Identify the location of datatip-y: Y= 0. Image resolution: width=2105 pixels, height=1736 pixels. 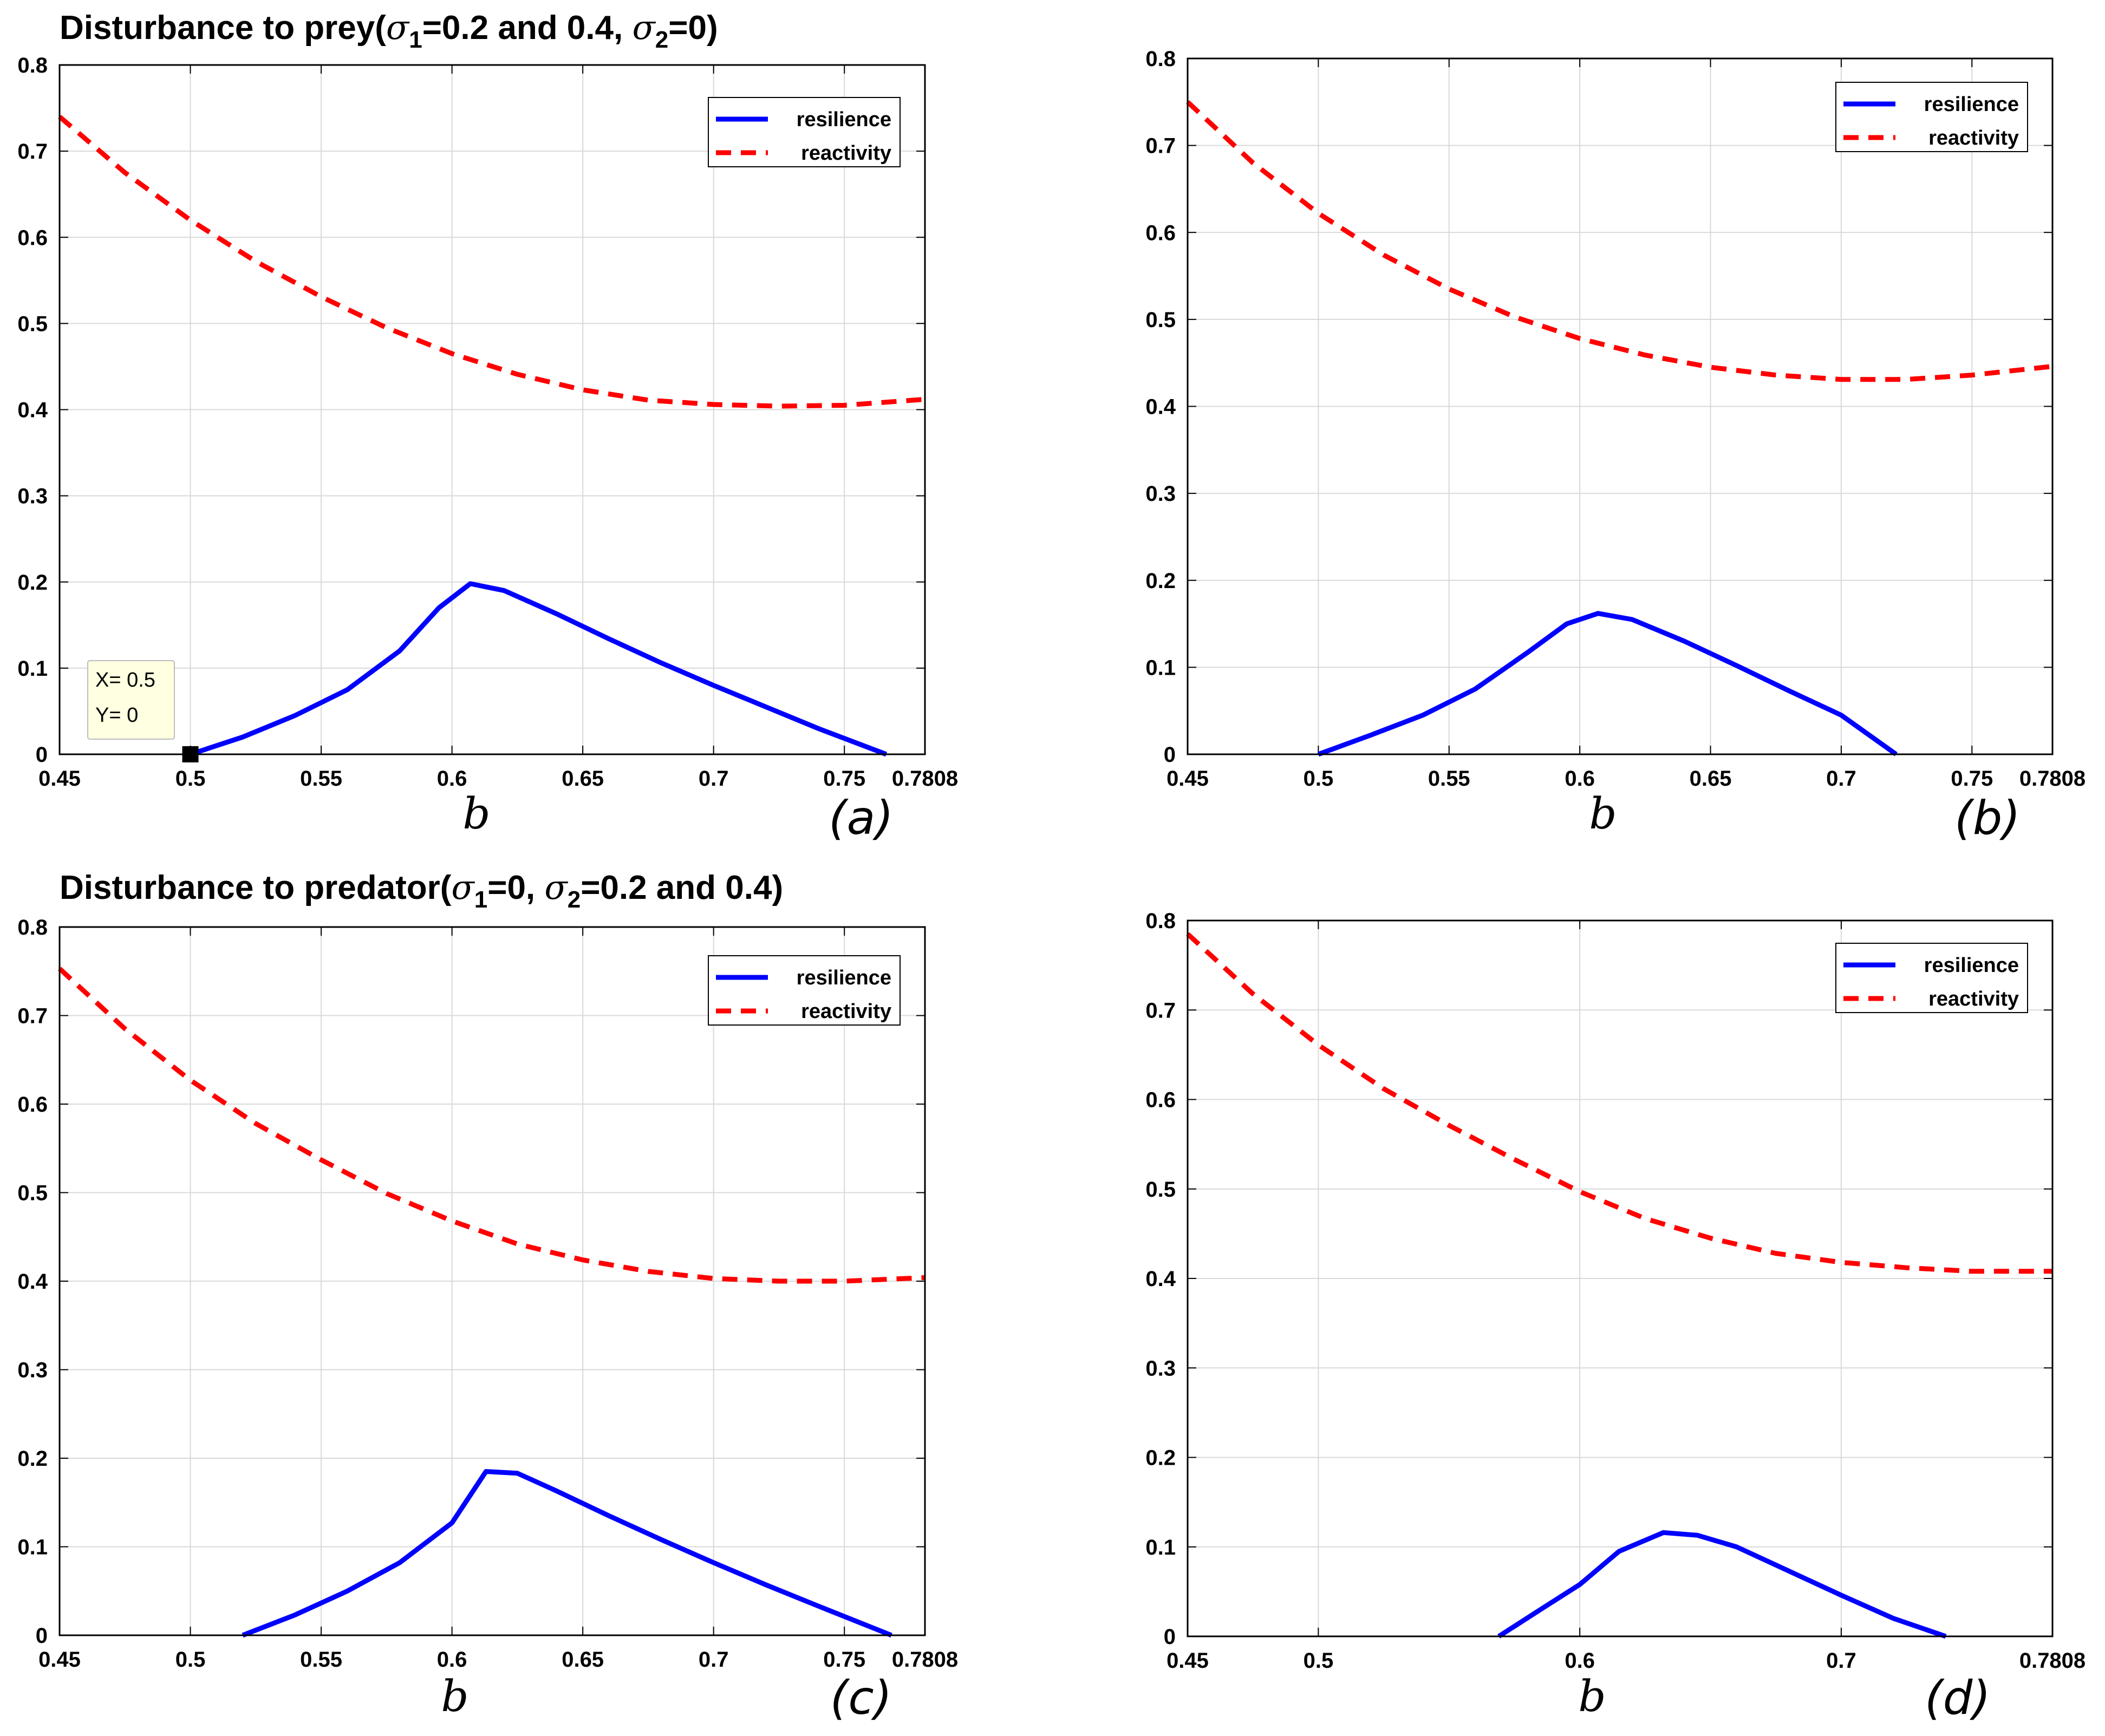
(116, 716).